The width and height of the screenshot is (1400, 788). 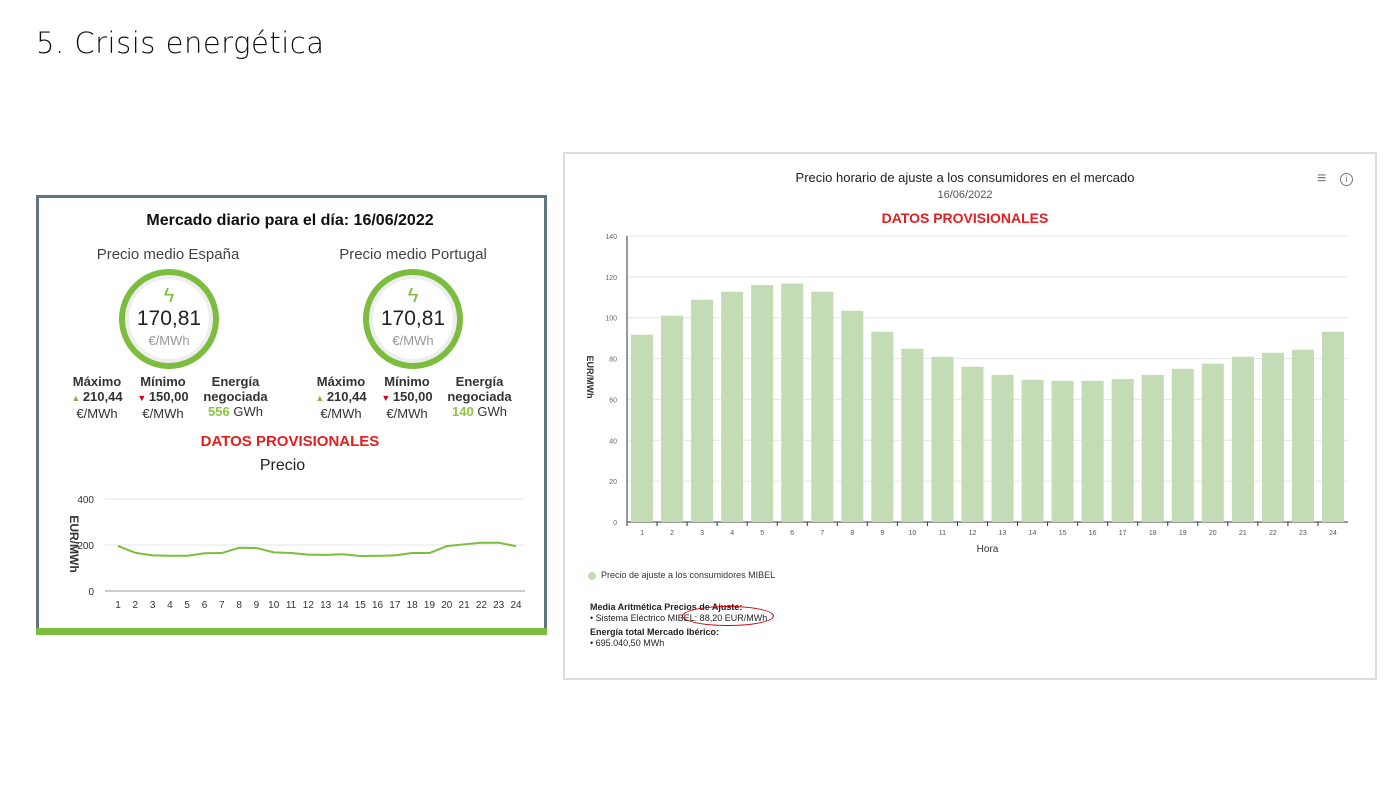 What do you see at coordinates (395, 605) in the screenshot?
I see `x-tick-label: 17` at bounding box center [395, 605].